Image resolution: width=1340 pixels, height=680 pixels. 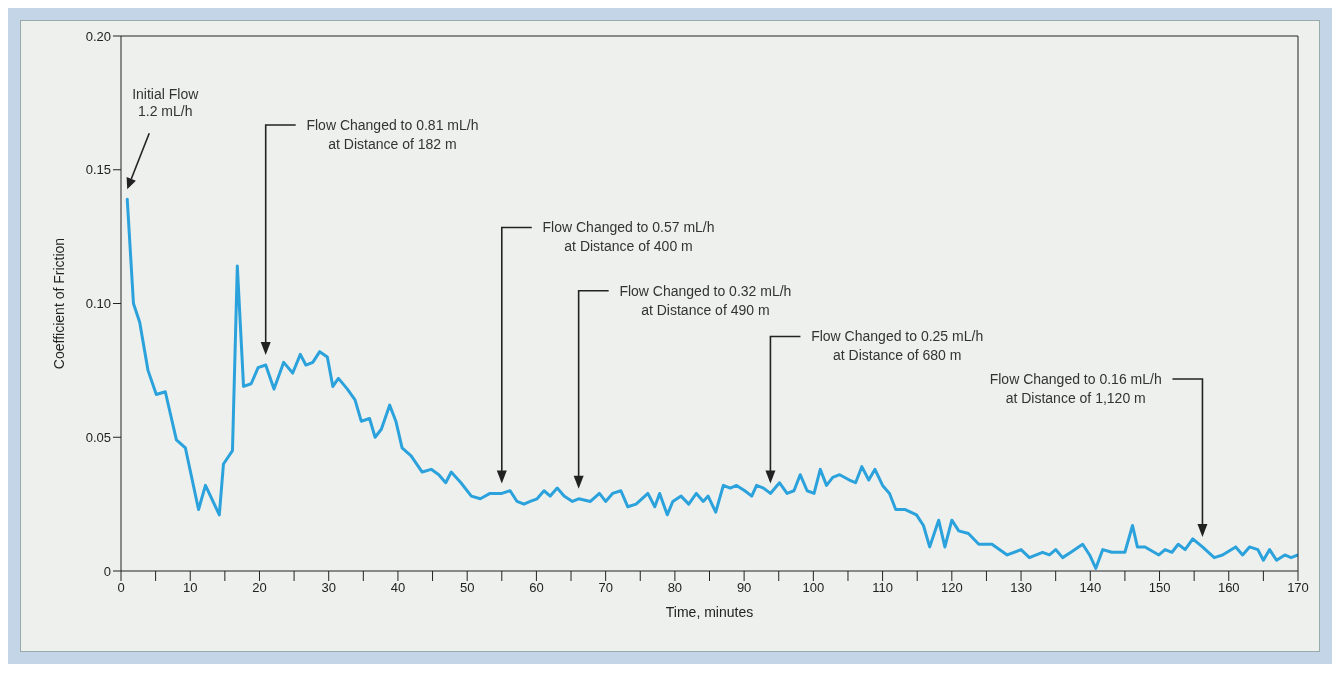 What do you see at coordinates (709, 612) in the screenshot?
I see `x-axis-title: Time, minutes` at bounding box center [709, 612].